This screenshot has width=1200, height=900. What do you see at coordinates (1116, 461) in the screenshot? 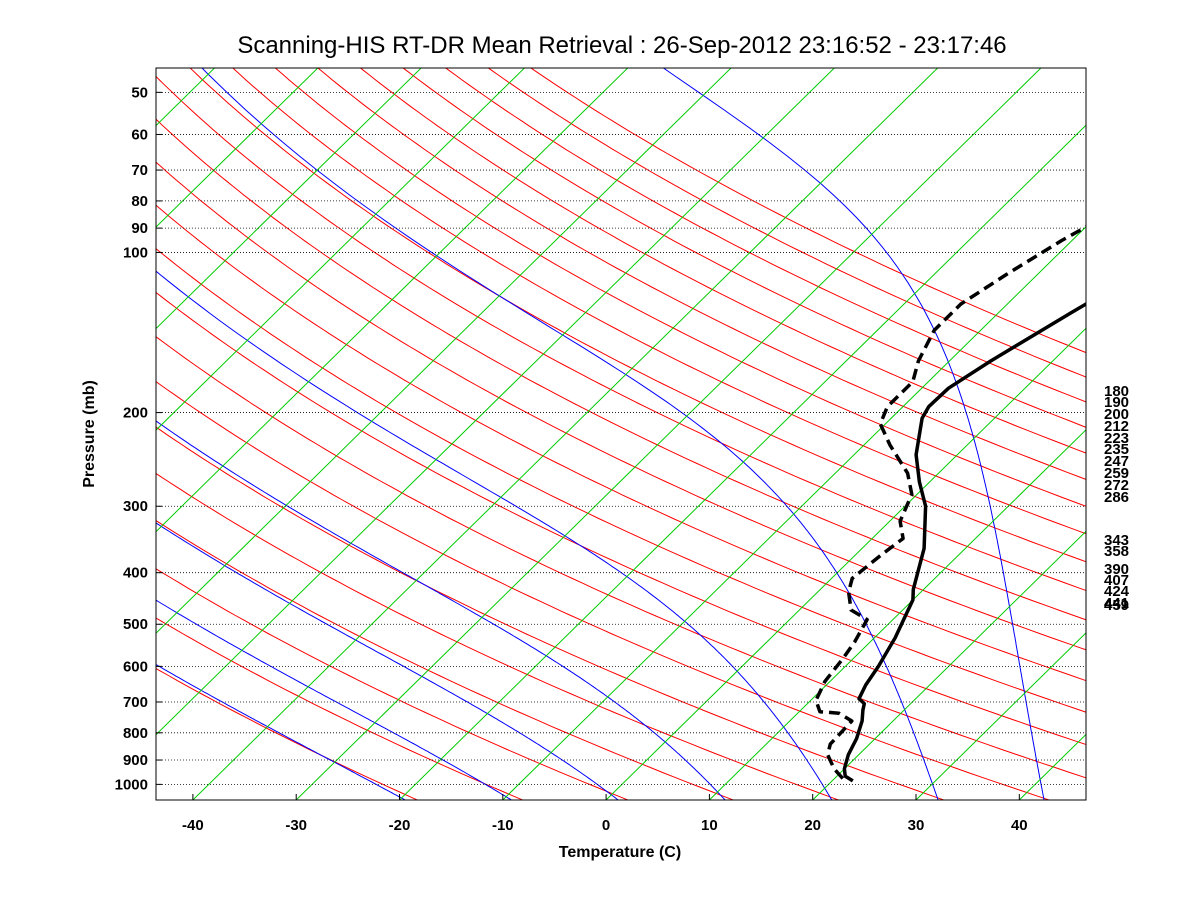
I see `right-label-6: 247` at bounding box center [1116, 461].